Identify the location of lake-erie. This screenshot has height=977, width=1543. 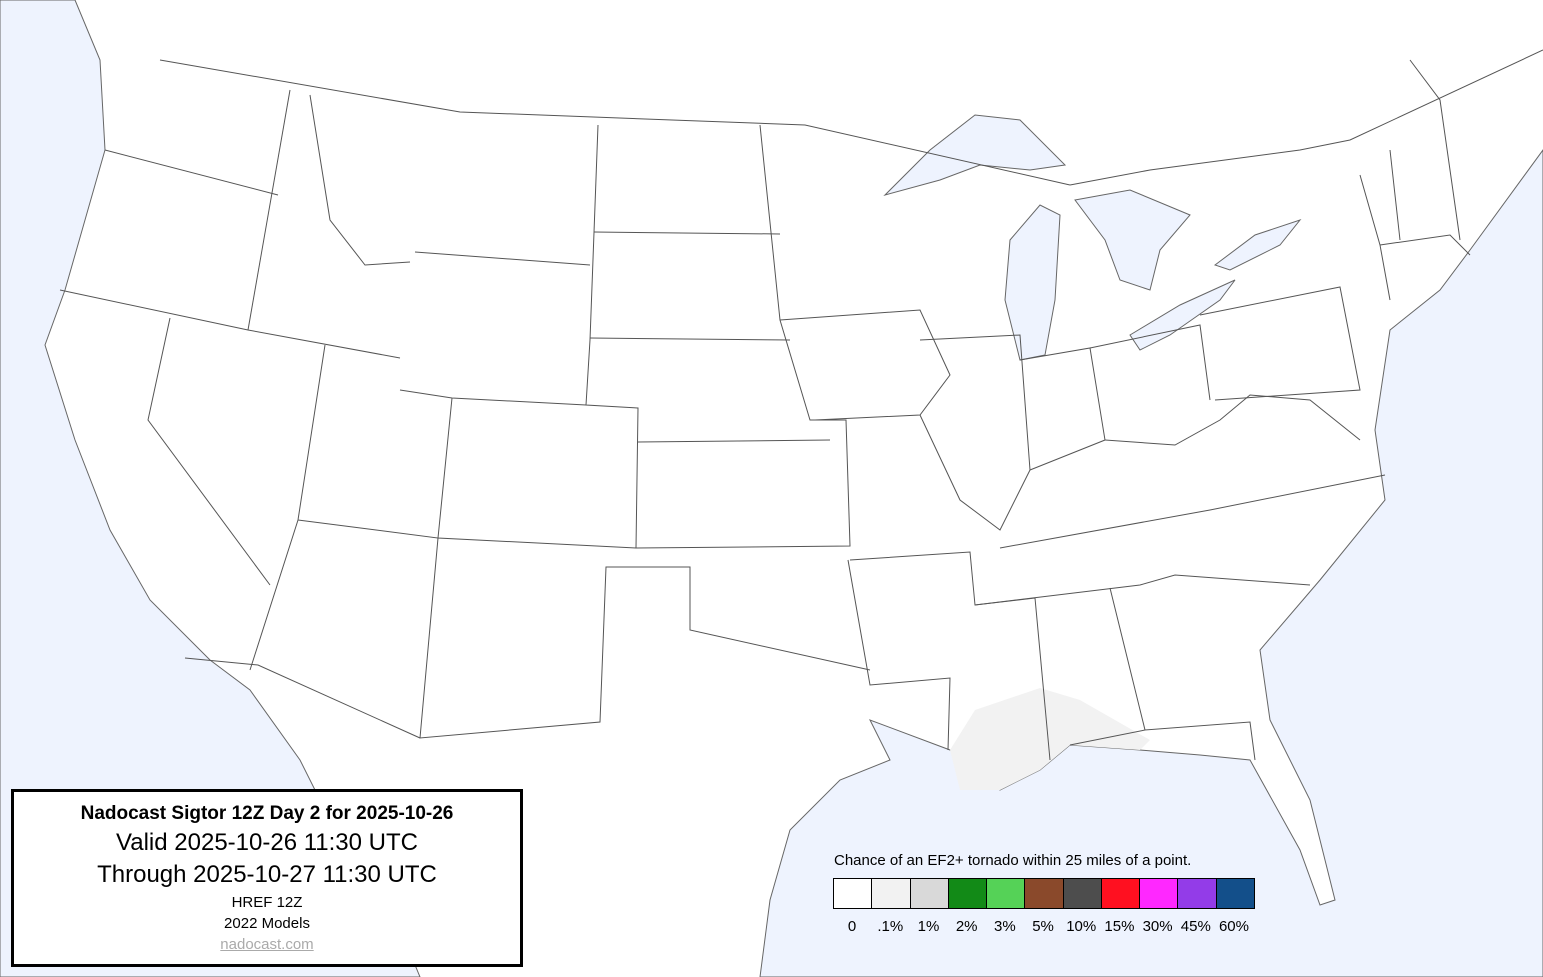
(1182, 315).